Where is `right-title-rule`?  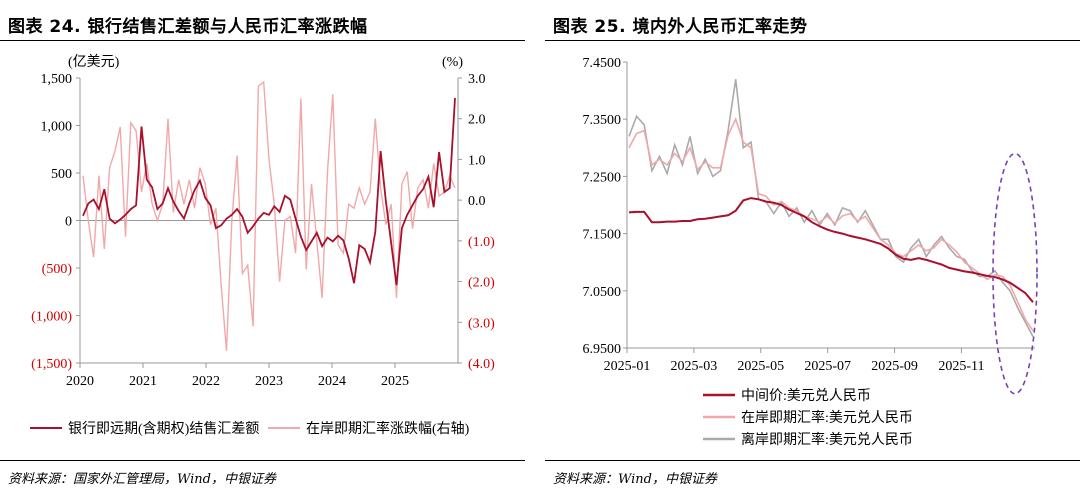
right-title-rule is located at coordinates (812, 40).